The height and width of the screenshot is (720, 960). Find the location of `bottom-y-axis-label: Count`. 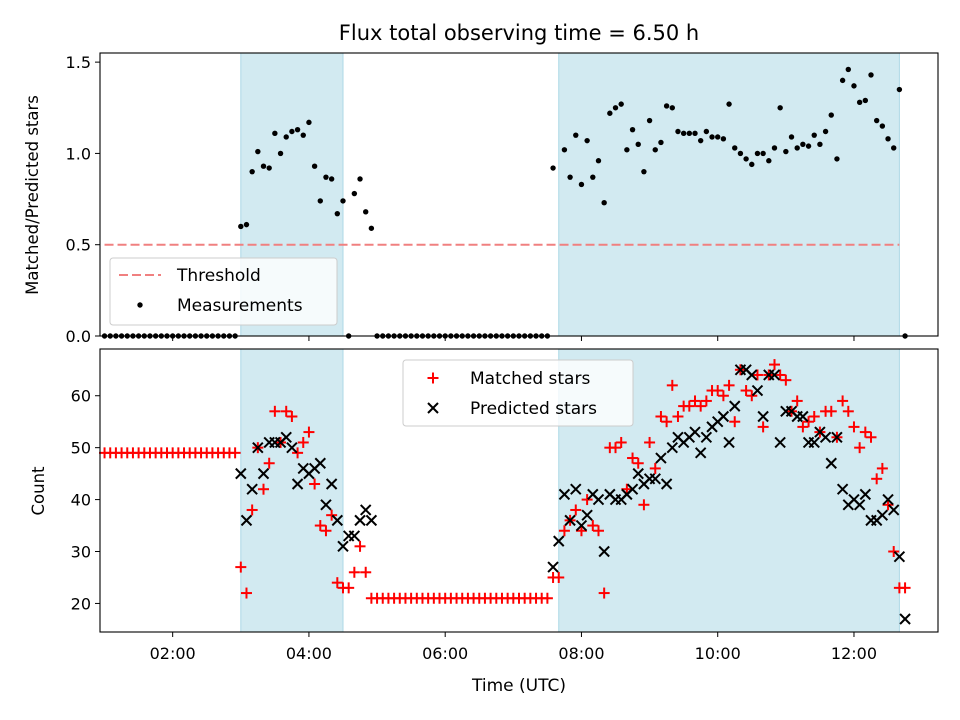

bottom-y-axis-label: Count is located at coordinates (38, 491).